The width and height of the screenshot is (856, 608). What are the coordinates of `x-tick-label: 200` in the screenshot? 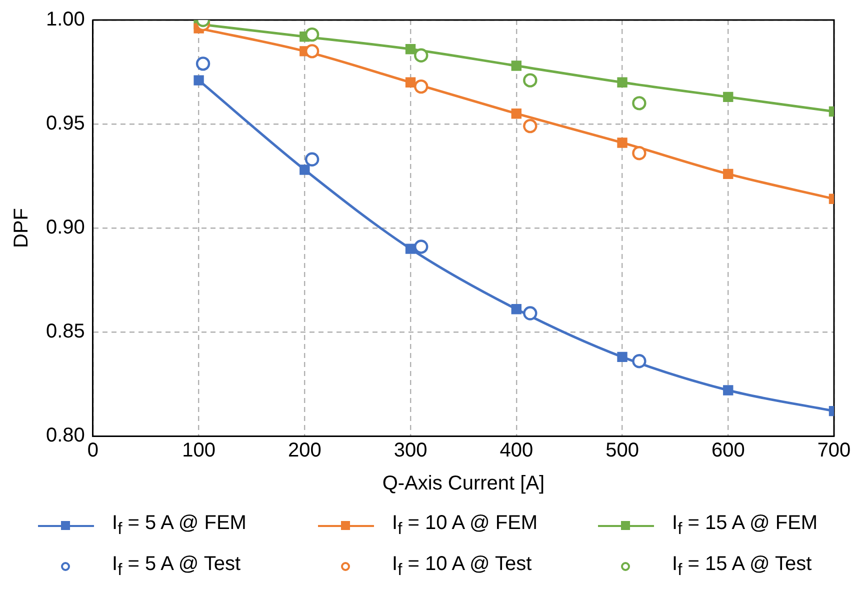 It's located at (305, 451).